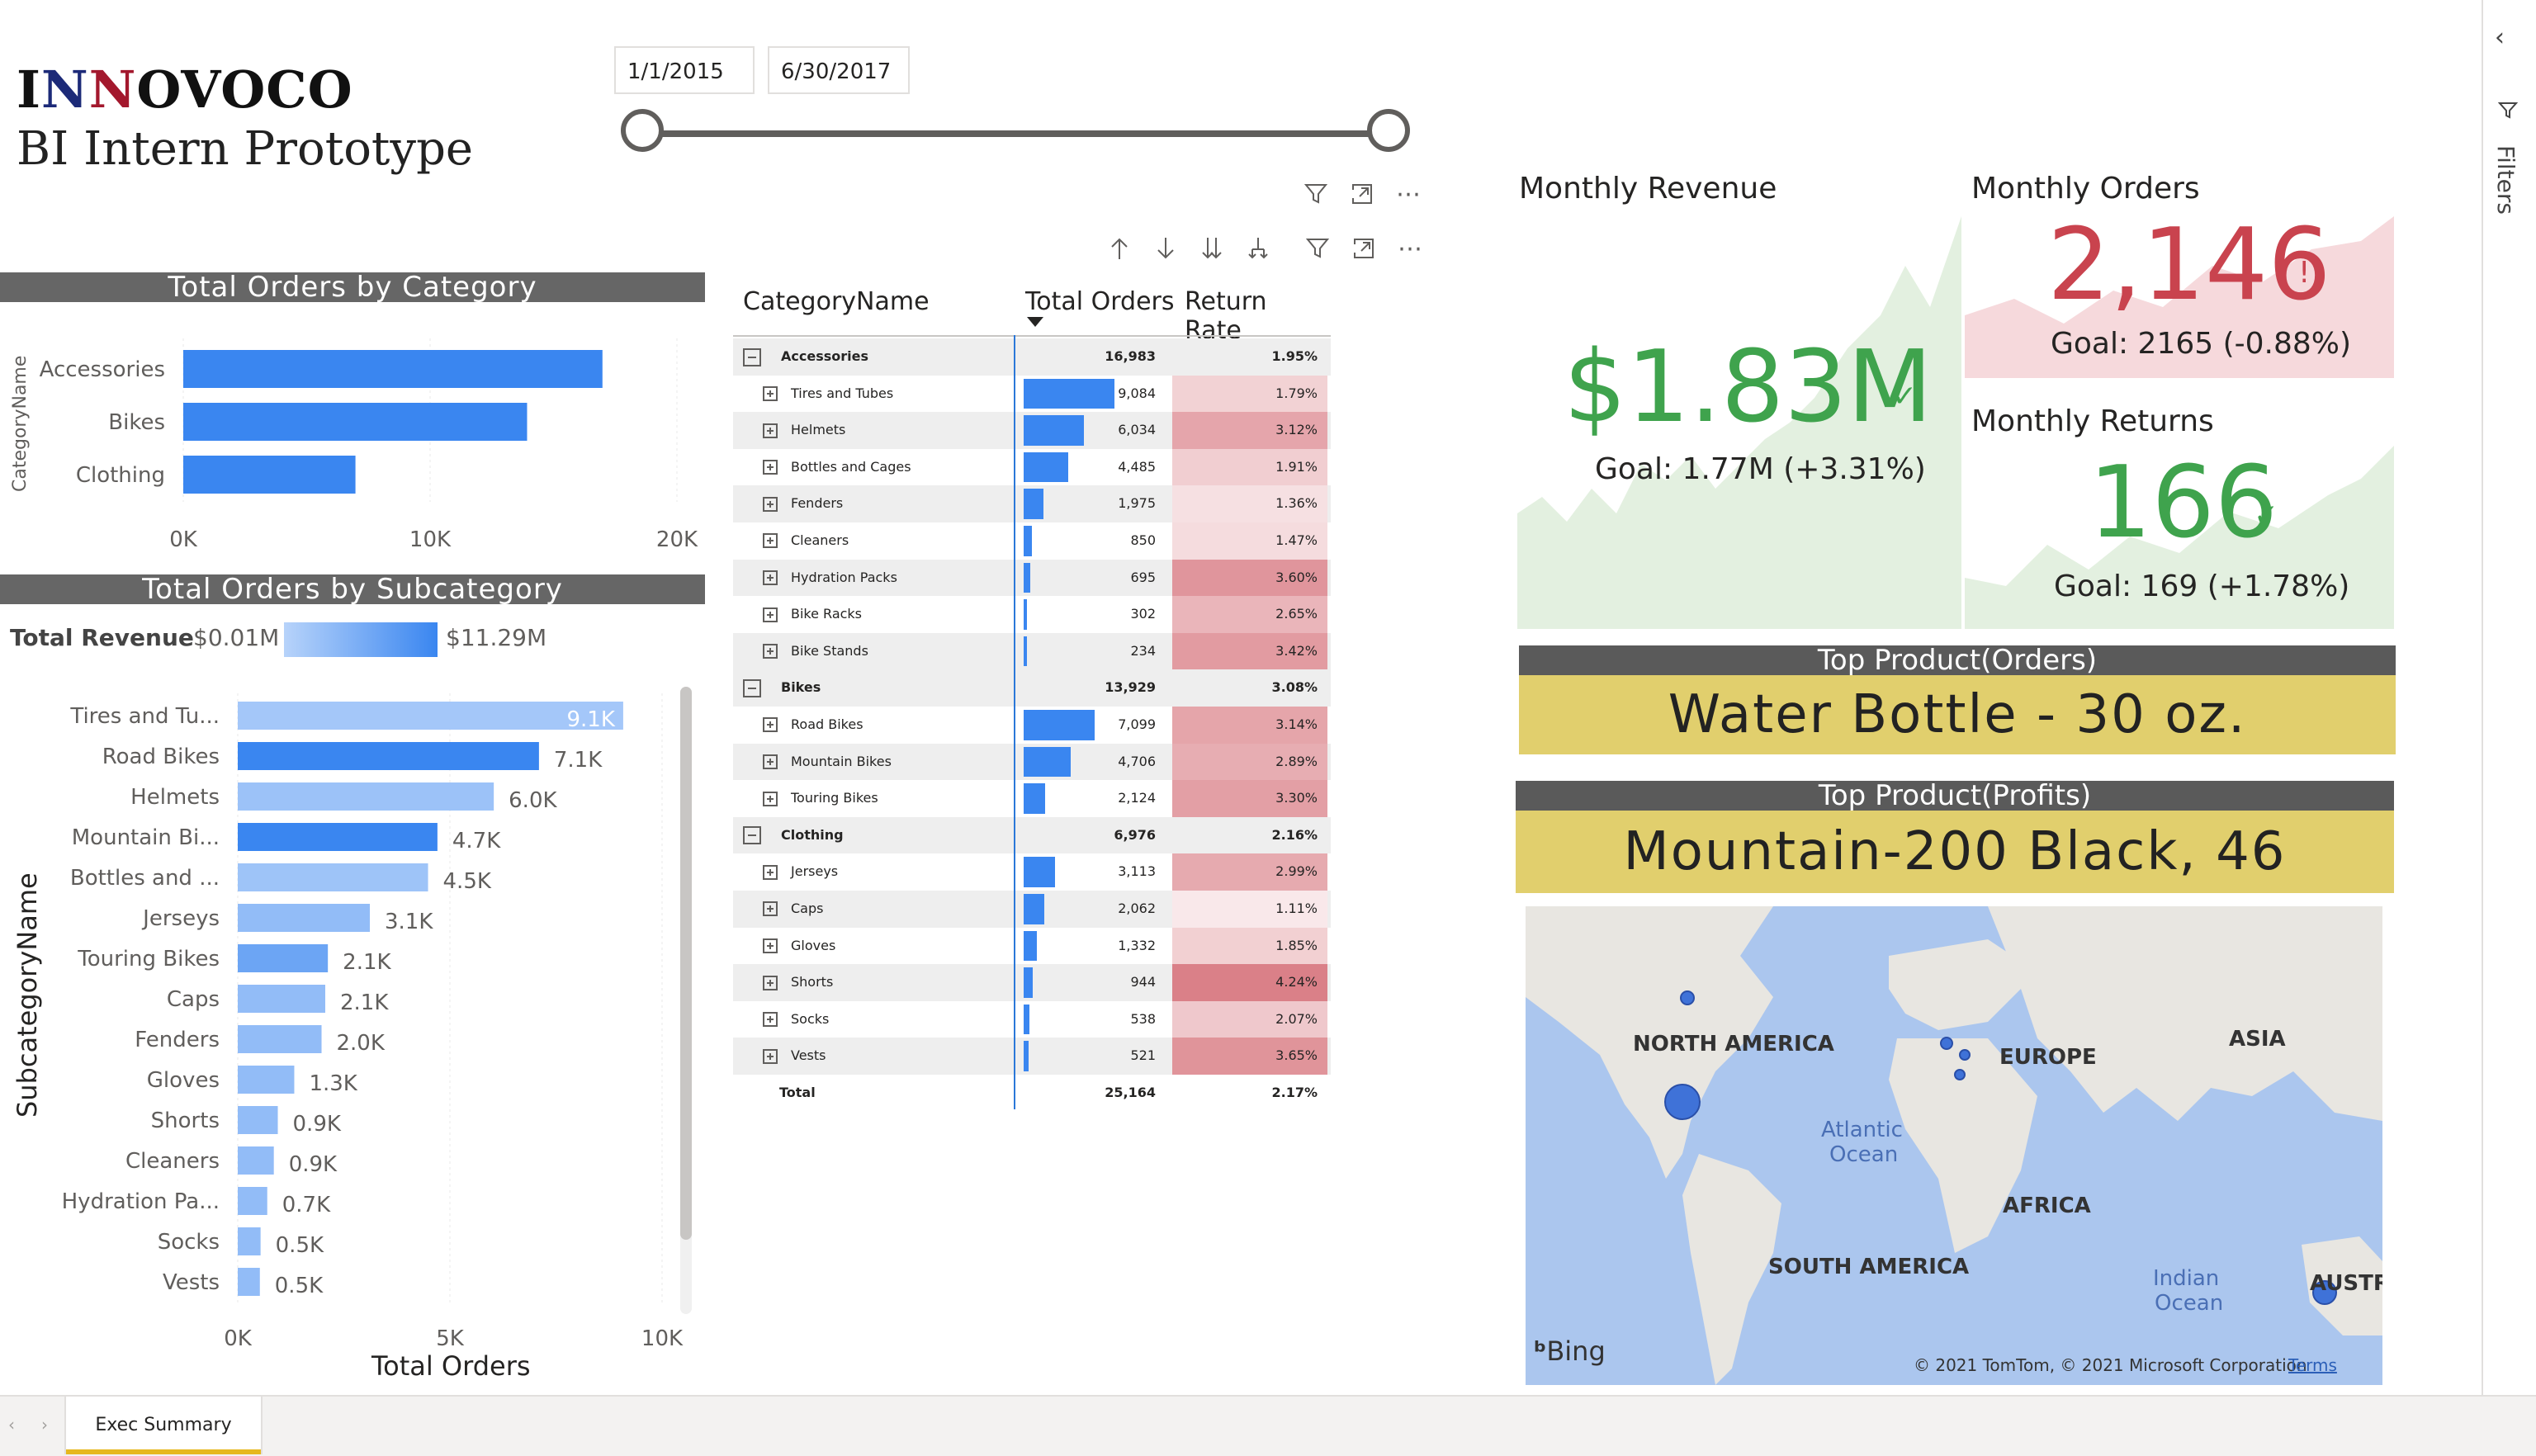 Image resolution: width=2536 pixels, height=1456 pixels. What do you see at coordinates (1362, 198) in the screenshot?
I see `focus-mode-icon` at bounding box center [1362, 198].